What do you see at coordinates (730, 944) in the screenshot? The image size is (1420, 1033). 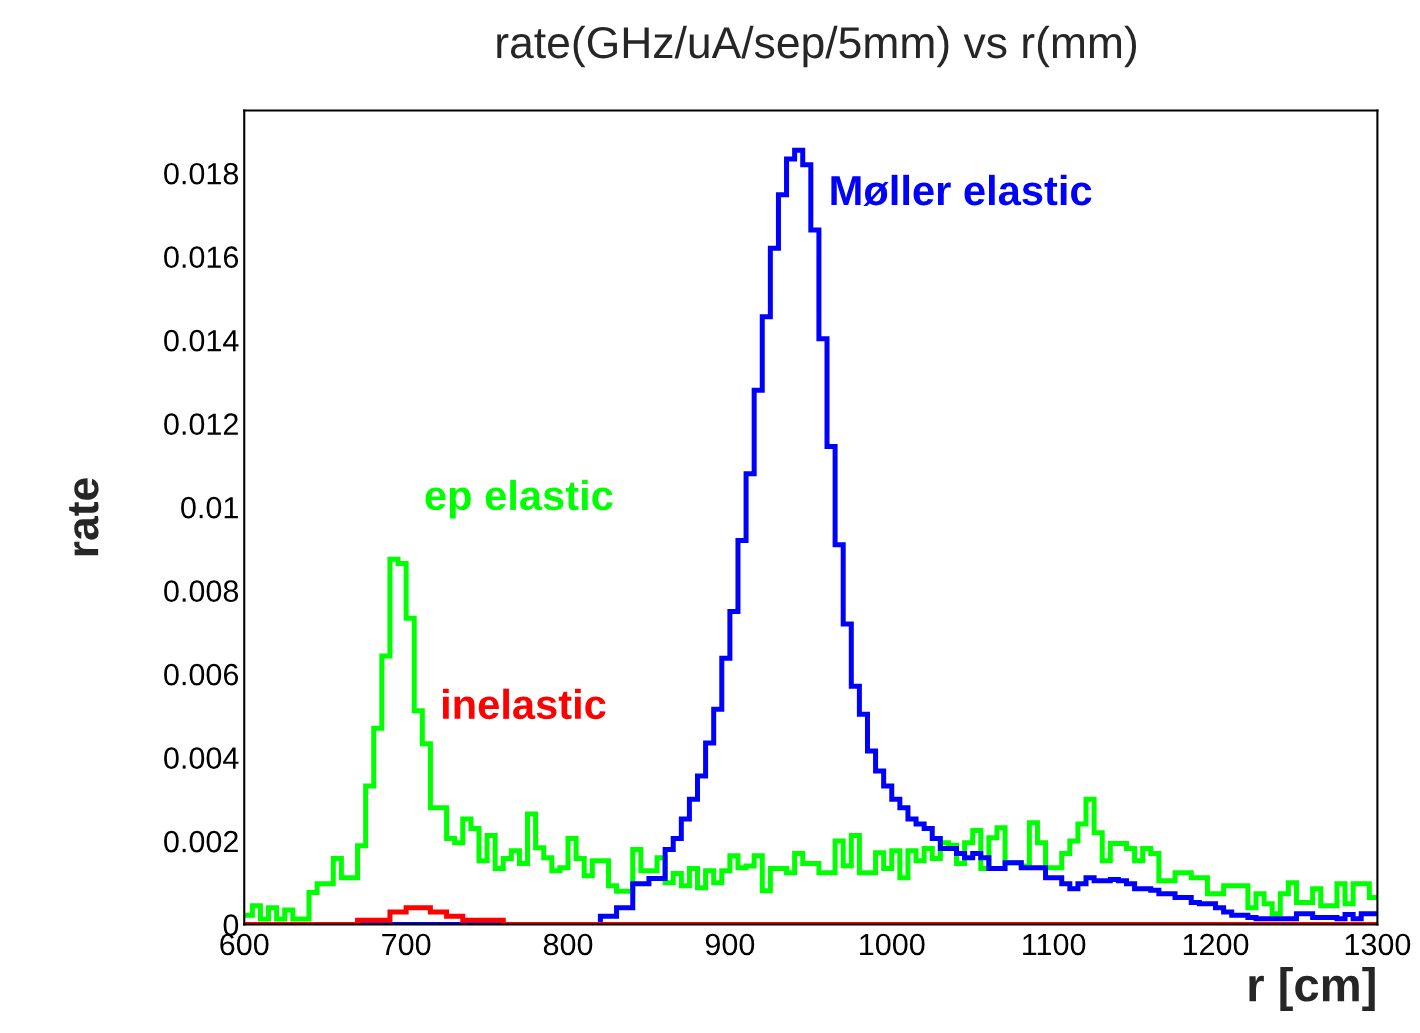 I see `x-tick-label: 900` at bounding box center [730, 944].